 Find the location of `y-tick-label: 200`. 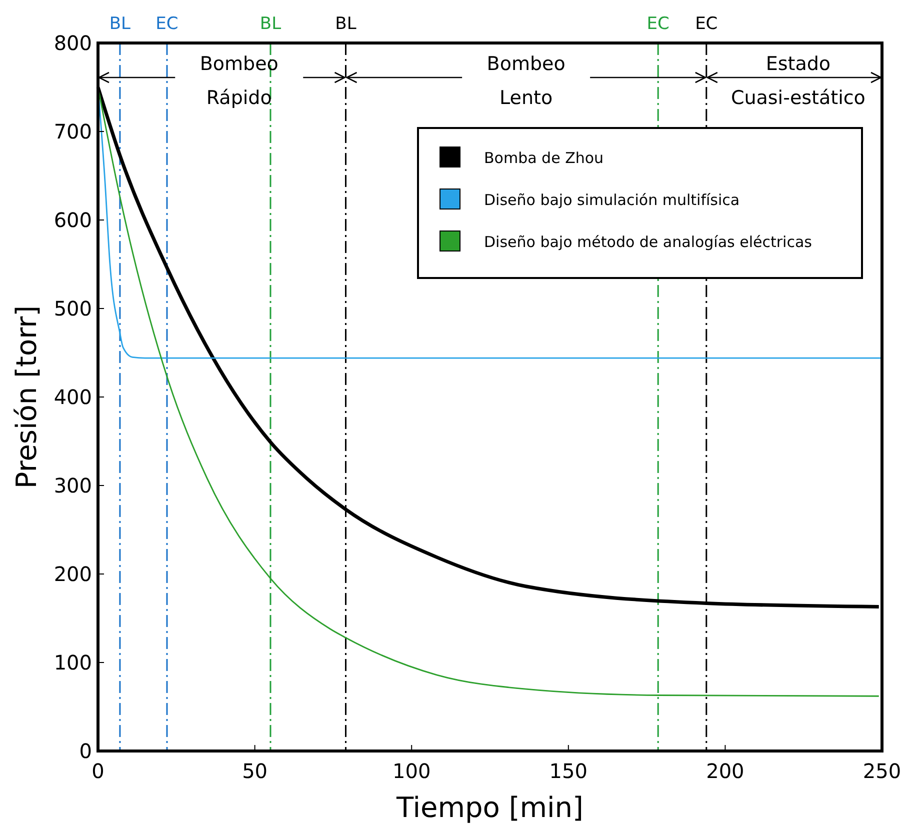

y-tick-label: 200 is located at coordinates (73, 574).